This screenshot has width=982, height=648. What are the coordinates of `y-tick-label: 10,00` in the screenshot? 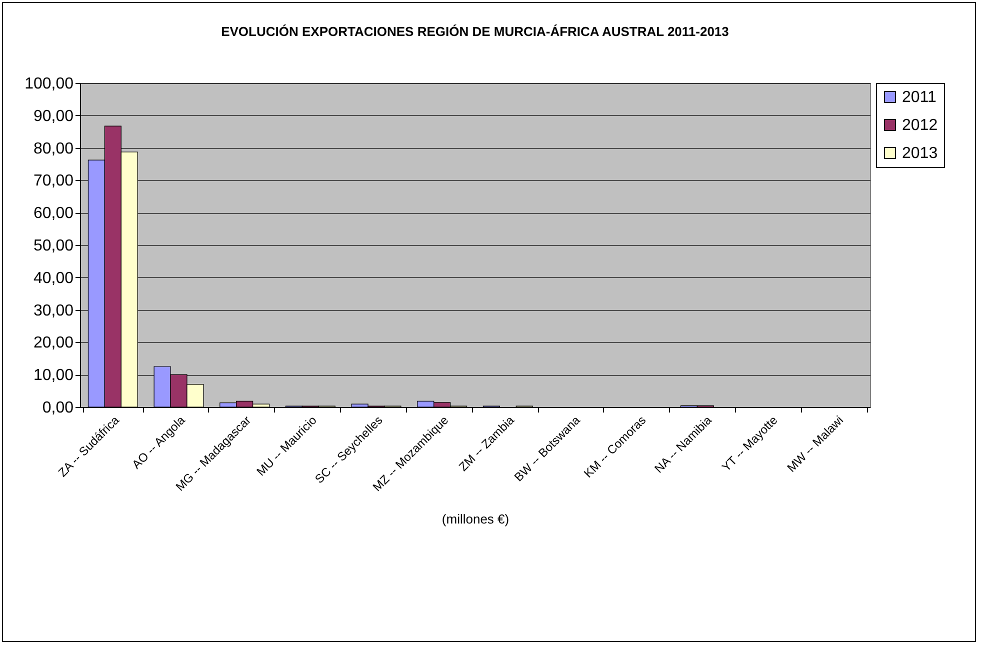 It's located at (53, 375).